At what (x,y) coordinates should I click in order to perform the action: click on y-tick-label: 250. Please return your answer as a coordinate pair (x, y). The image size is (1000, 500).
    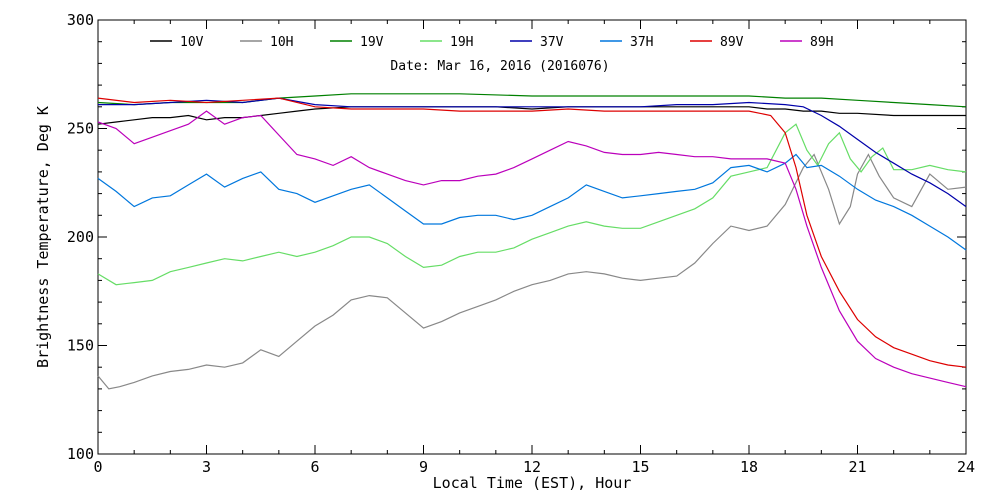
    Looking at the image, I should click on (80, 129).